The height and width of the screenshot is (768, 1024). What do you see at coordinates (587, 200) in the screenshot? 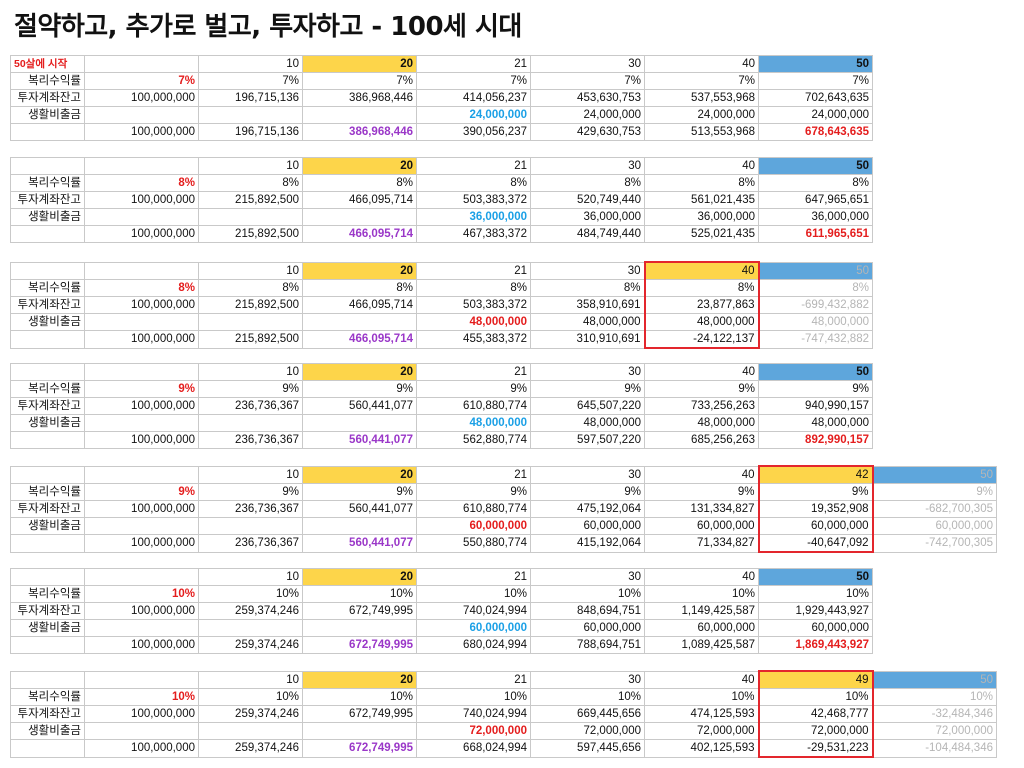
I see `balance-value: 520,749,440` at bounding box center [587, 200].